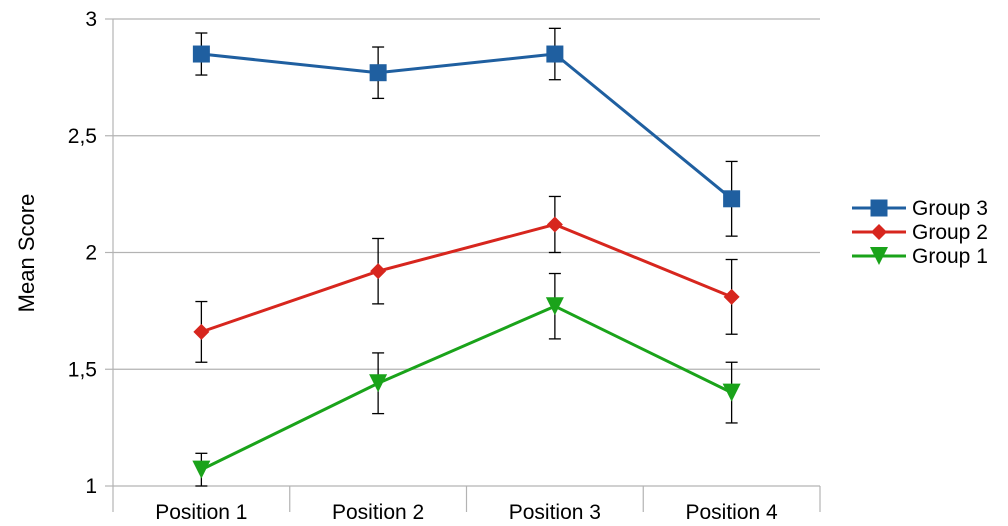 Image resolution: width=1008 pixels, height=526 pixels. Describe the element at coordinates (732, 512) in the screenshot. I see `x-tick-label: Position 4` at that location.